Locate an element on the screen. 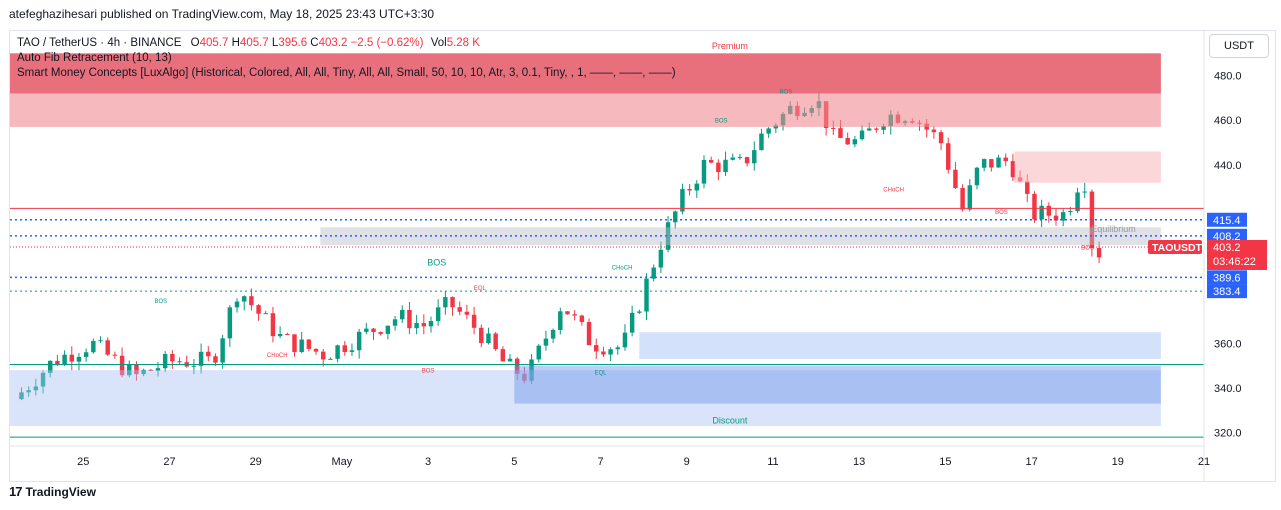  price-label-text: 415.4 is located at coordinates (1227, 221).